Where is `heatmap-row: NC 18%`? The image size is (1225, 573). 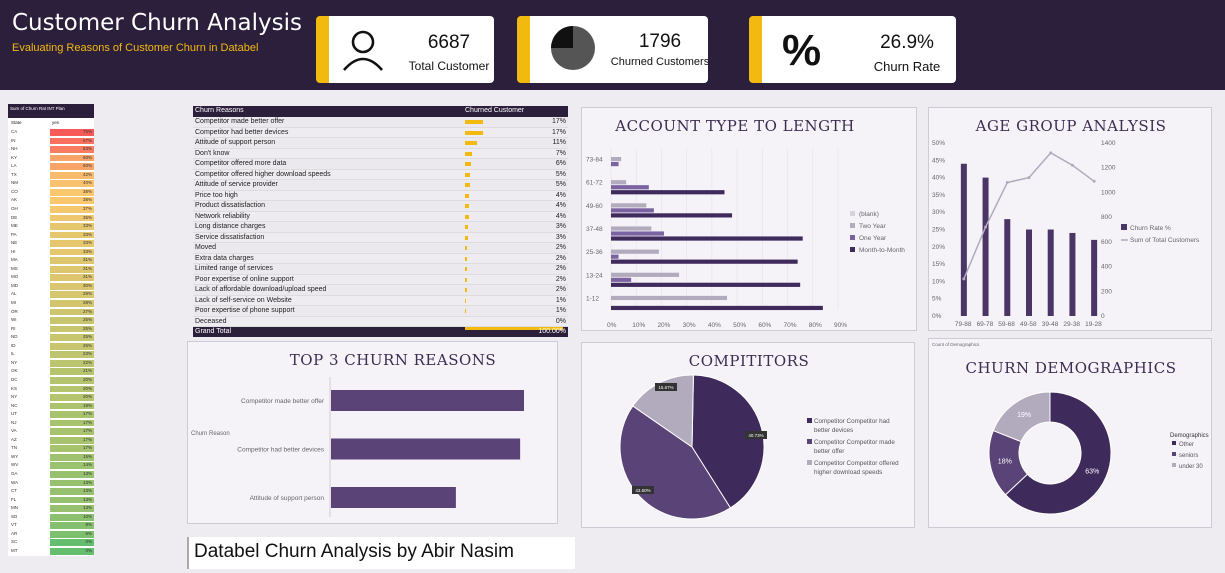 heatmap-row: NC 18% is located at coordinates (51, 406).